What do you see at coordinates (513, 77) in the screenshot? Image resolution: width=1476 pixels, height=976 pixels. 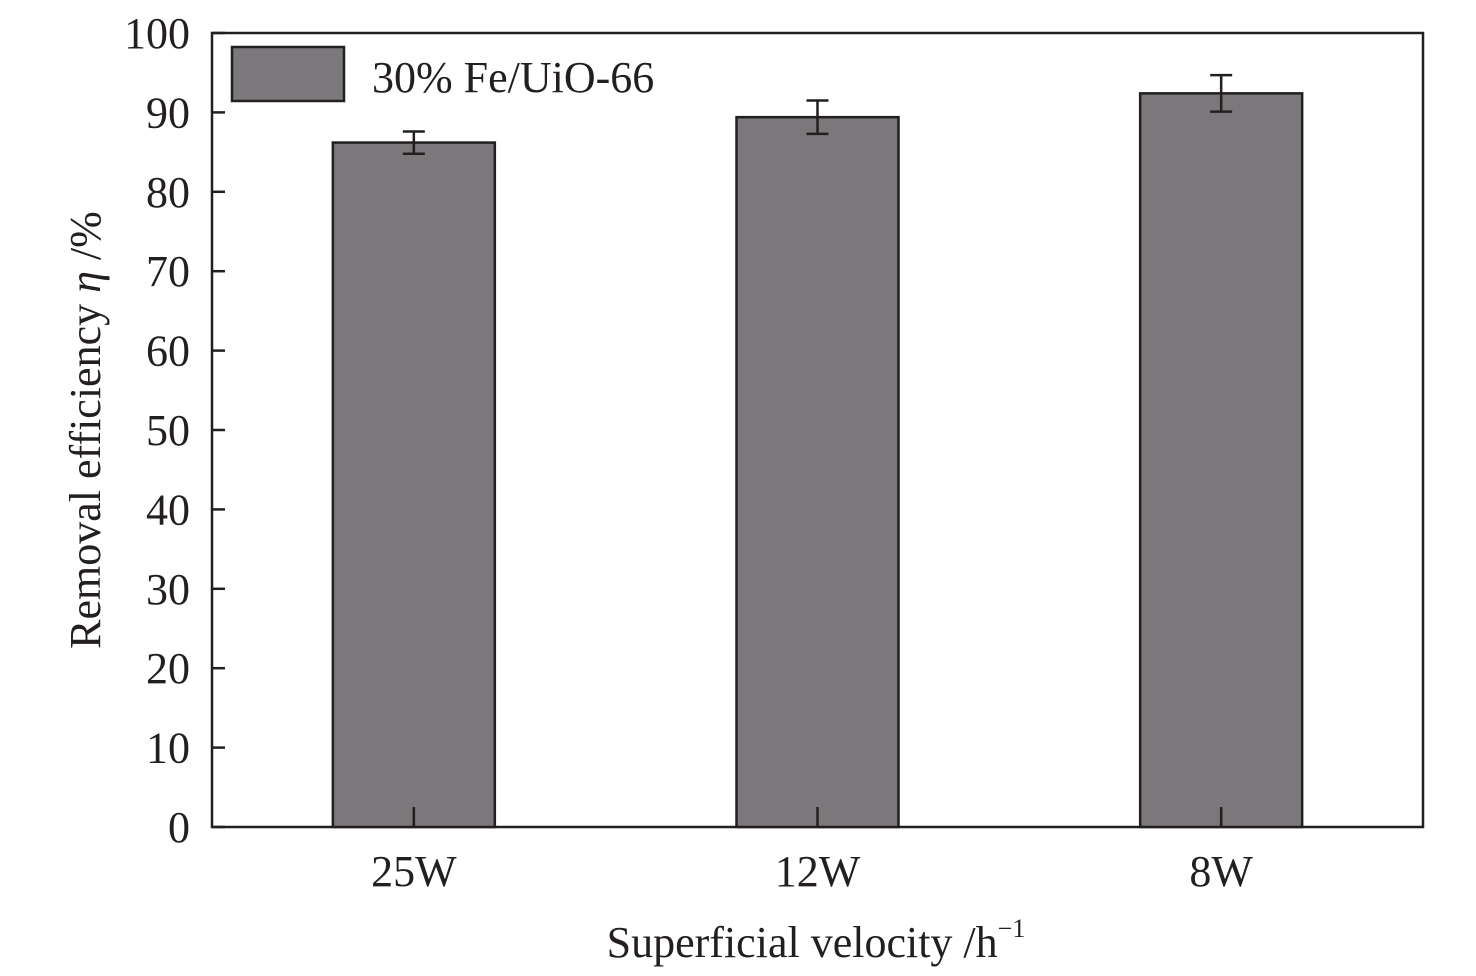 I see `legend-label: 30% Fe/UiO-66` at bounding box center [513, 77].